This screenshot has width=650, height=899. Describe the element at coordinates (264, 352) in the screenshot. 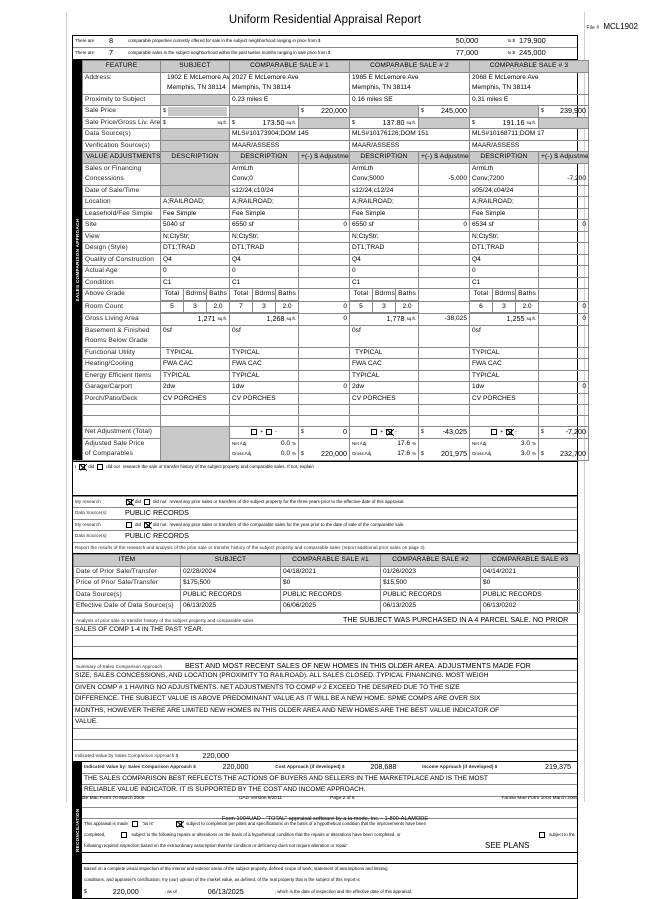

I see `functional-utility-comp1: TYPICAL` at that location.